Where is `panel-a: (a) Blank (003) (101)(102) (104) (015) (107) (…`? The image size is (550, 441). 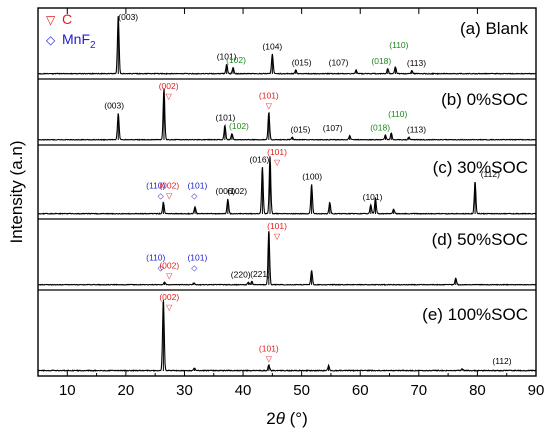
panel-a: (a) Blank (003) (101)(102) (104) (015) (107) (… is located at coordinates (287, 43).